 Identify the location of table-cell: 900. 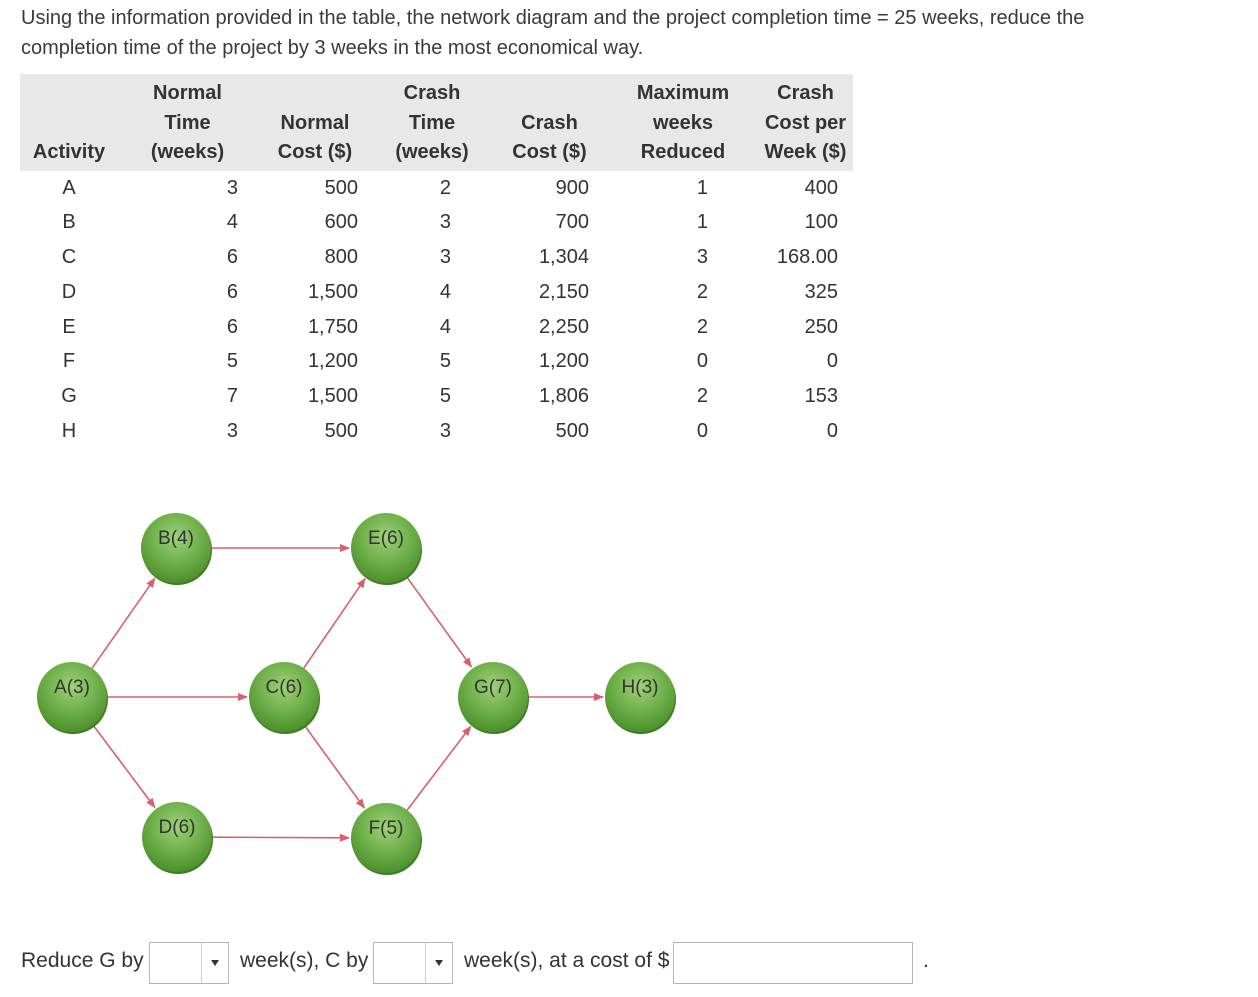
(572, 187).